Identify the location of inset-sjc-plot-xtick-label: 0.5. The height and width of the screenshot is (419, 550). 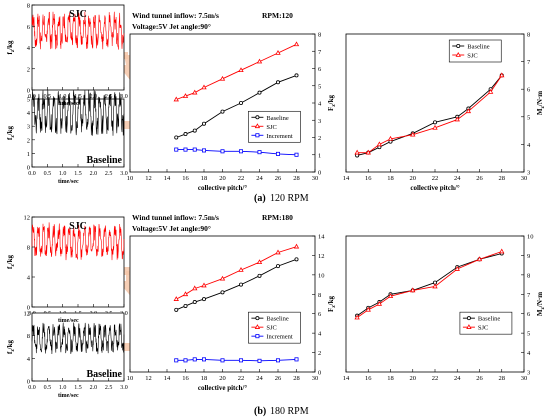
(48, 97).